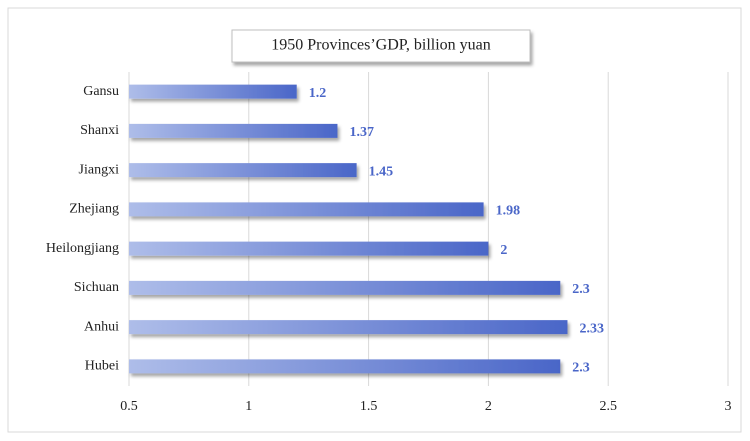 Image resolution: width=750 pixels, height=441 pixels. Describe the element at coordinates (369, 406) in the screenshot. I see `x-tick-label: 1.5` at that location.